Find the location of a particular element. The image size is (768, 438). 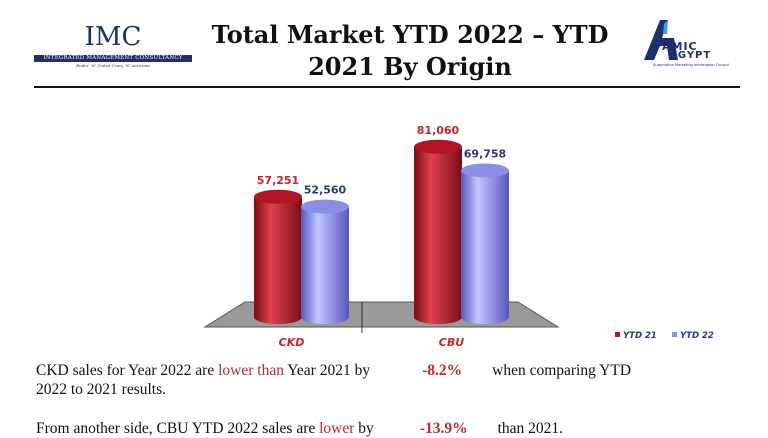

data-label: 81,060 is located at coordinates (438, 130).